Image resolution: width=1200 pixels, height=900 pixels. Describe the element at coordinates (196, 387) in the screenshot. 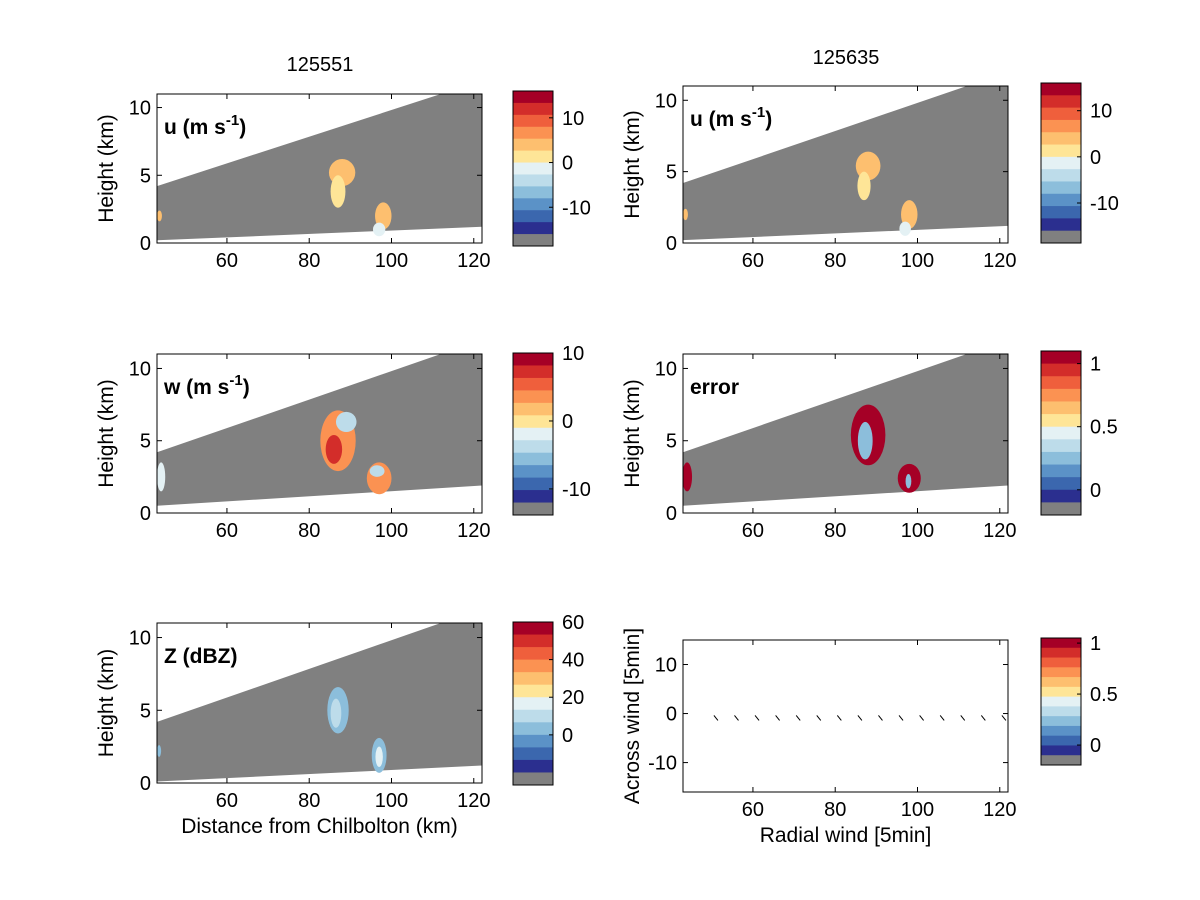

I see `panel-label-main: w (m s` at that location.